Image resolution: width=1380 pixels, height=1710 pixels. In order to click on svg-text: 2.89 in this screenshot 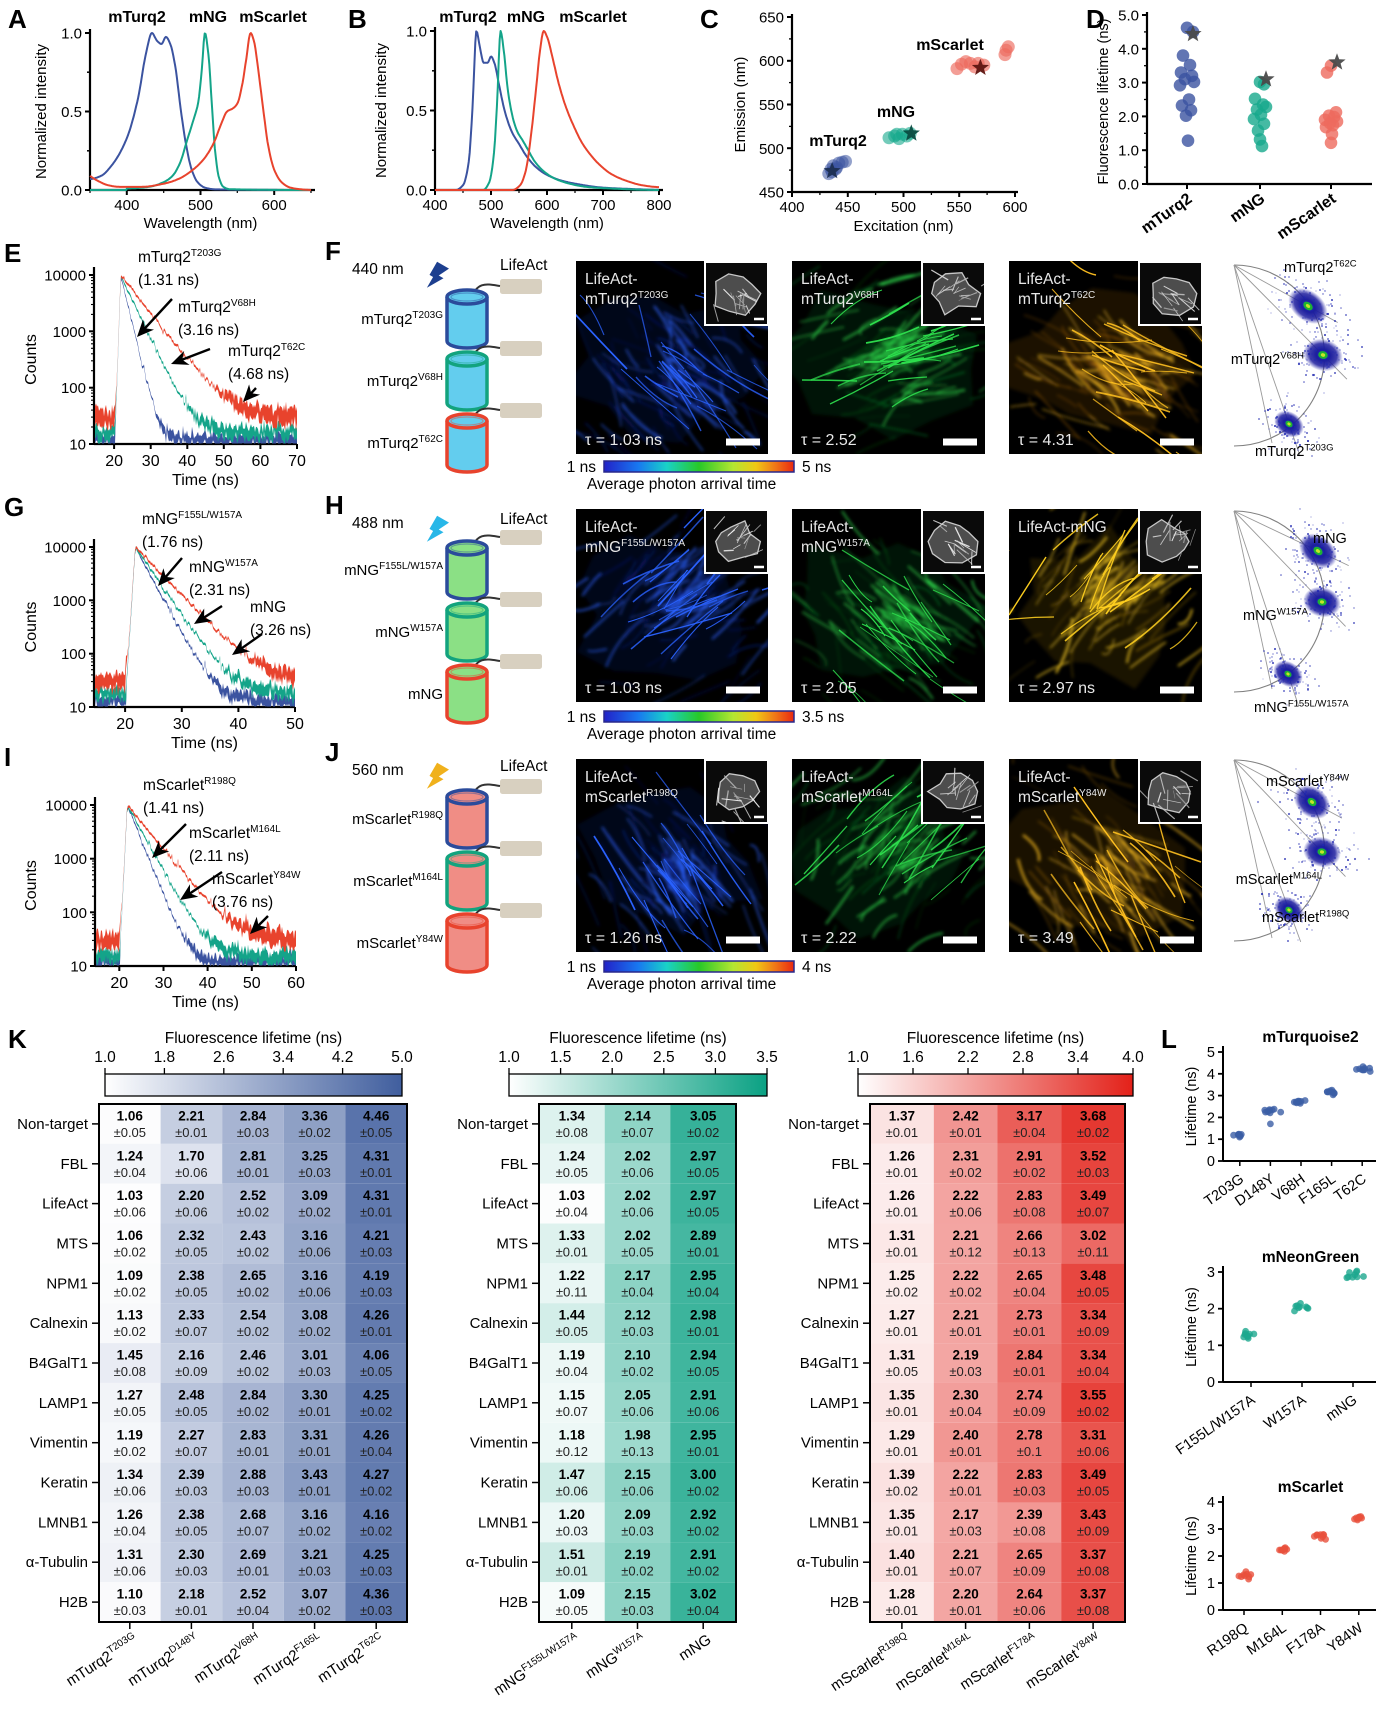, I will do `click(703, 1235)`.